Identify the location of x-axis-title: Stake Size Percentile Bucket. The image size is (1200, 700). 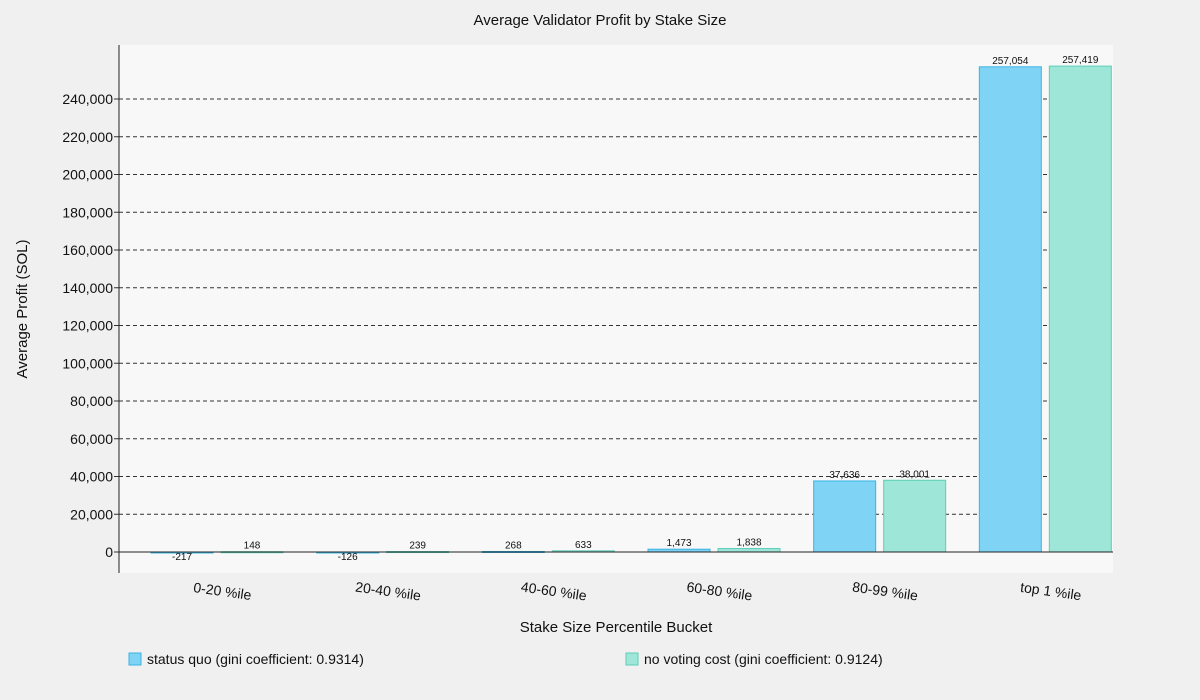
(616, 627).